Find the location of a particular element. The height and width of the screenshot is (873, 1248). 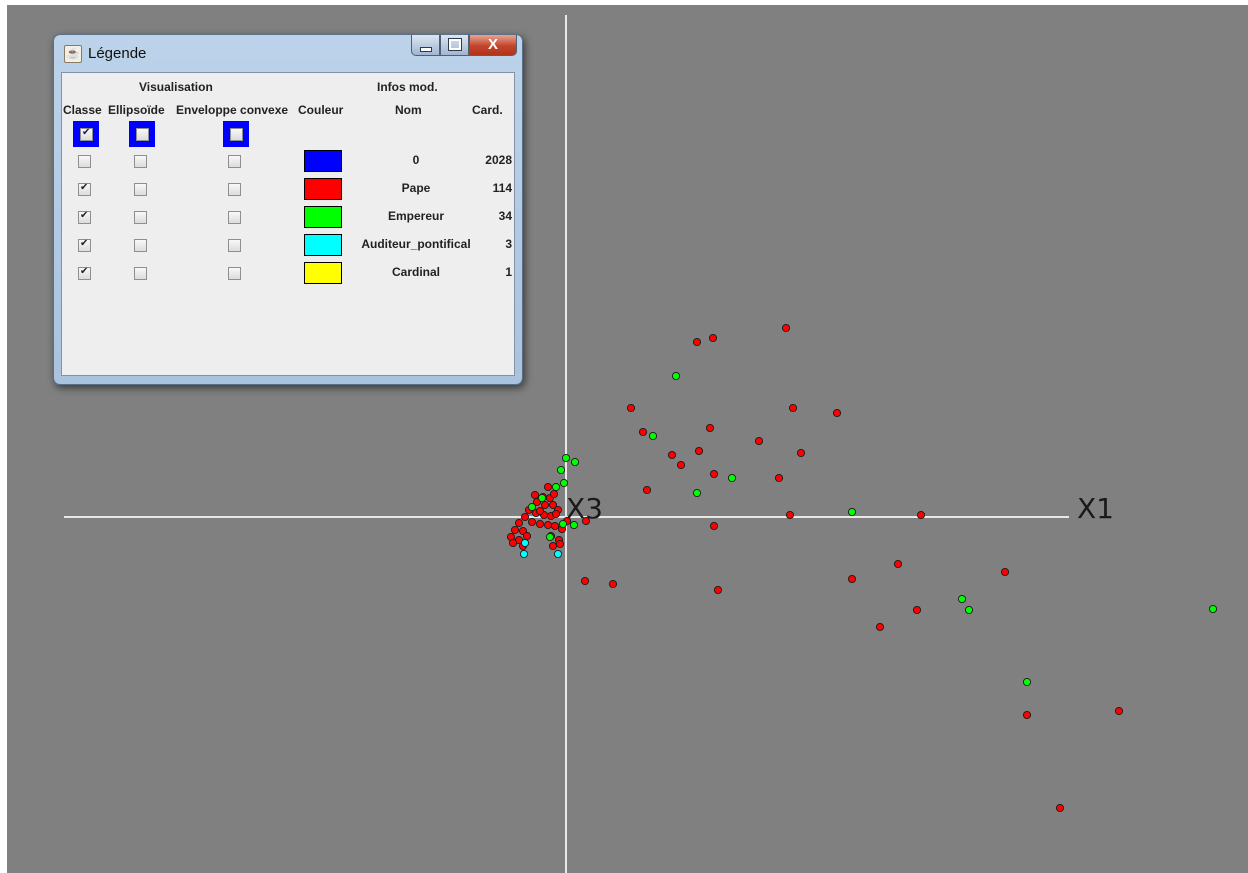

col-header-card: Card. is located at coordinates (487, 110).